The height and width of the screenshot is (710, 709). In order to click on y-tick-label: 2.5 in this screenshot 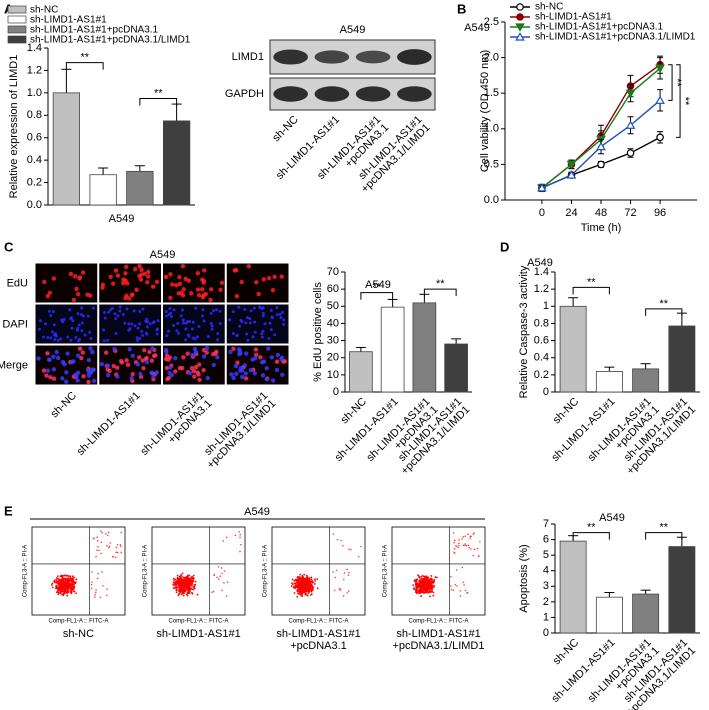, I will do `click(491, 22)`.